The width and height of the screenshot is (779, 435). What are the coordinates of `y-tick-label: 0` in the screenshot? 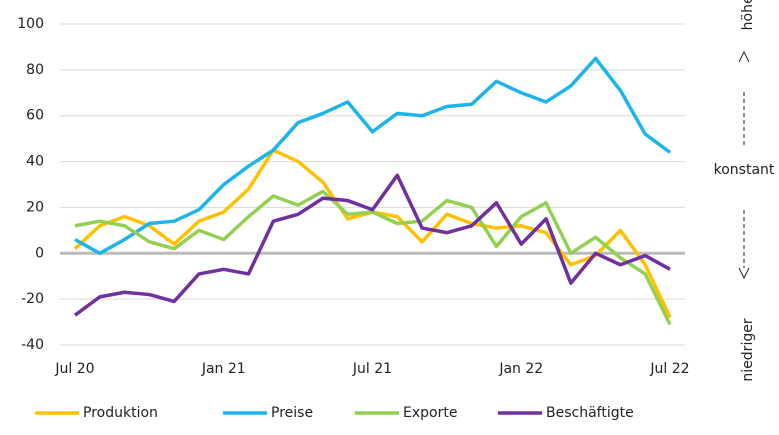 It's located at (39, 253).